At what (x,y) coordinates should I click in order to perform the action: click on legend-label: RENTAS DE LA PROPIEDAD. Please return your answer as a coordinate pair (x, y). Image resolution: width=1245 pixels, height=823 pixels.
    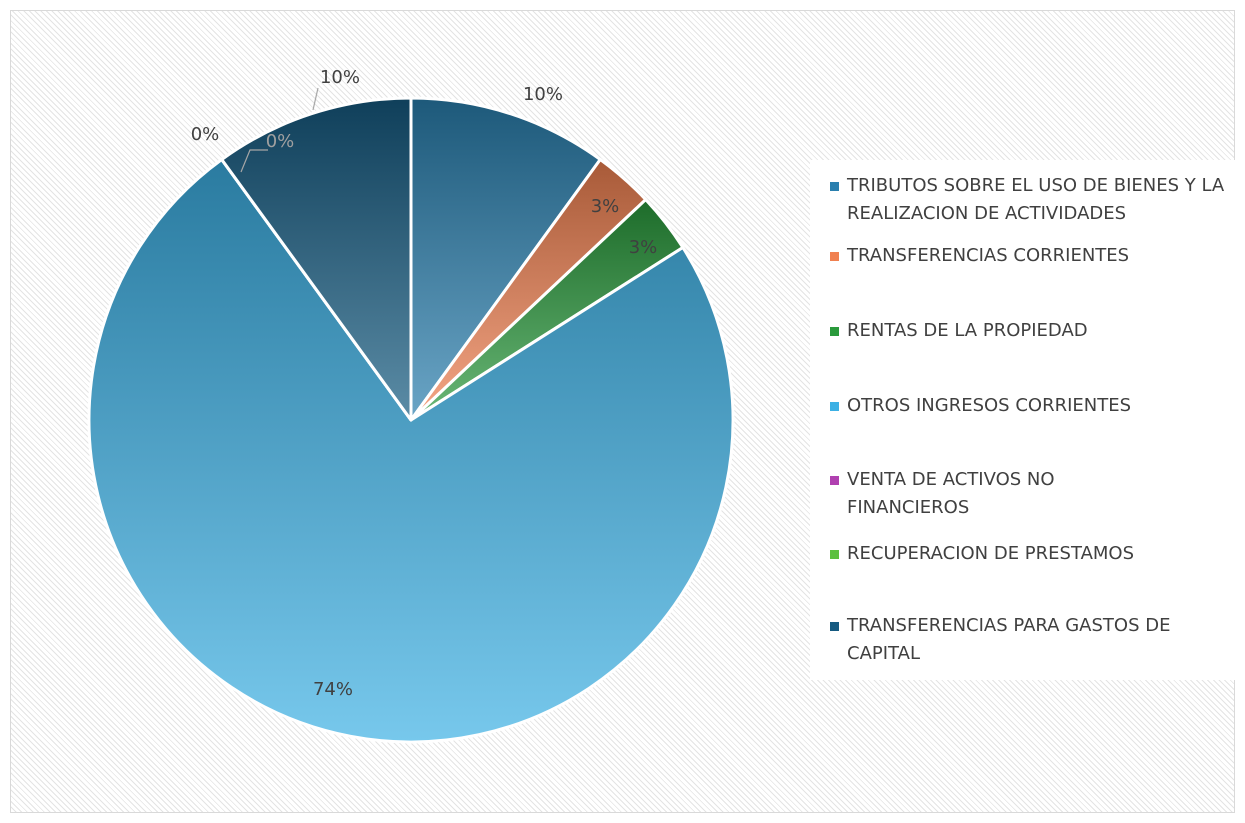
    Looking at the image, I should click on (967, 330).